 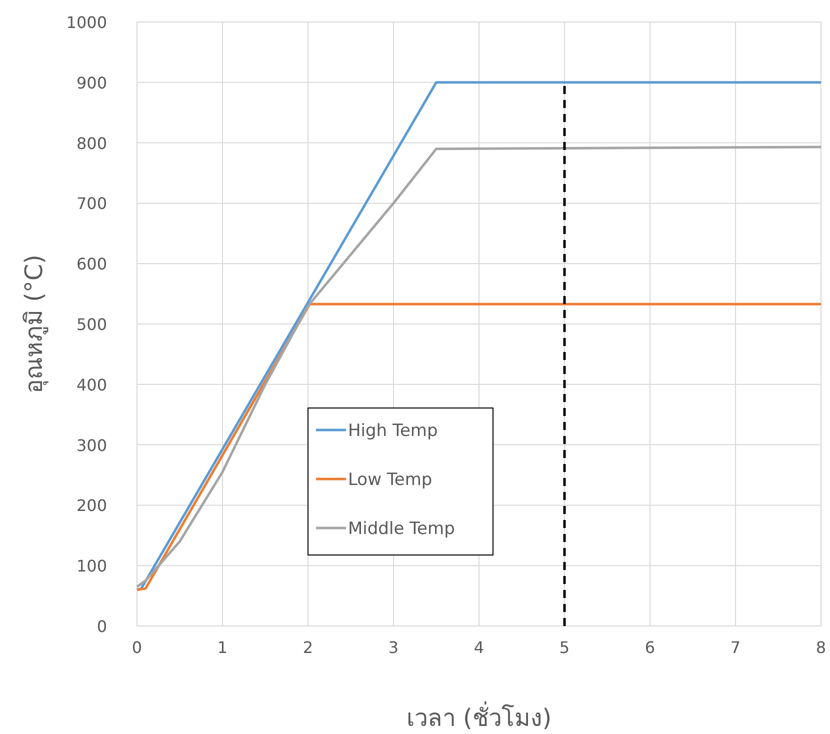 What do you see at coordinates (101, 626) in the screenshot?
I see `y-tick-label: 0` at bounding box center [101, 626].